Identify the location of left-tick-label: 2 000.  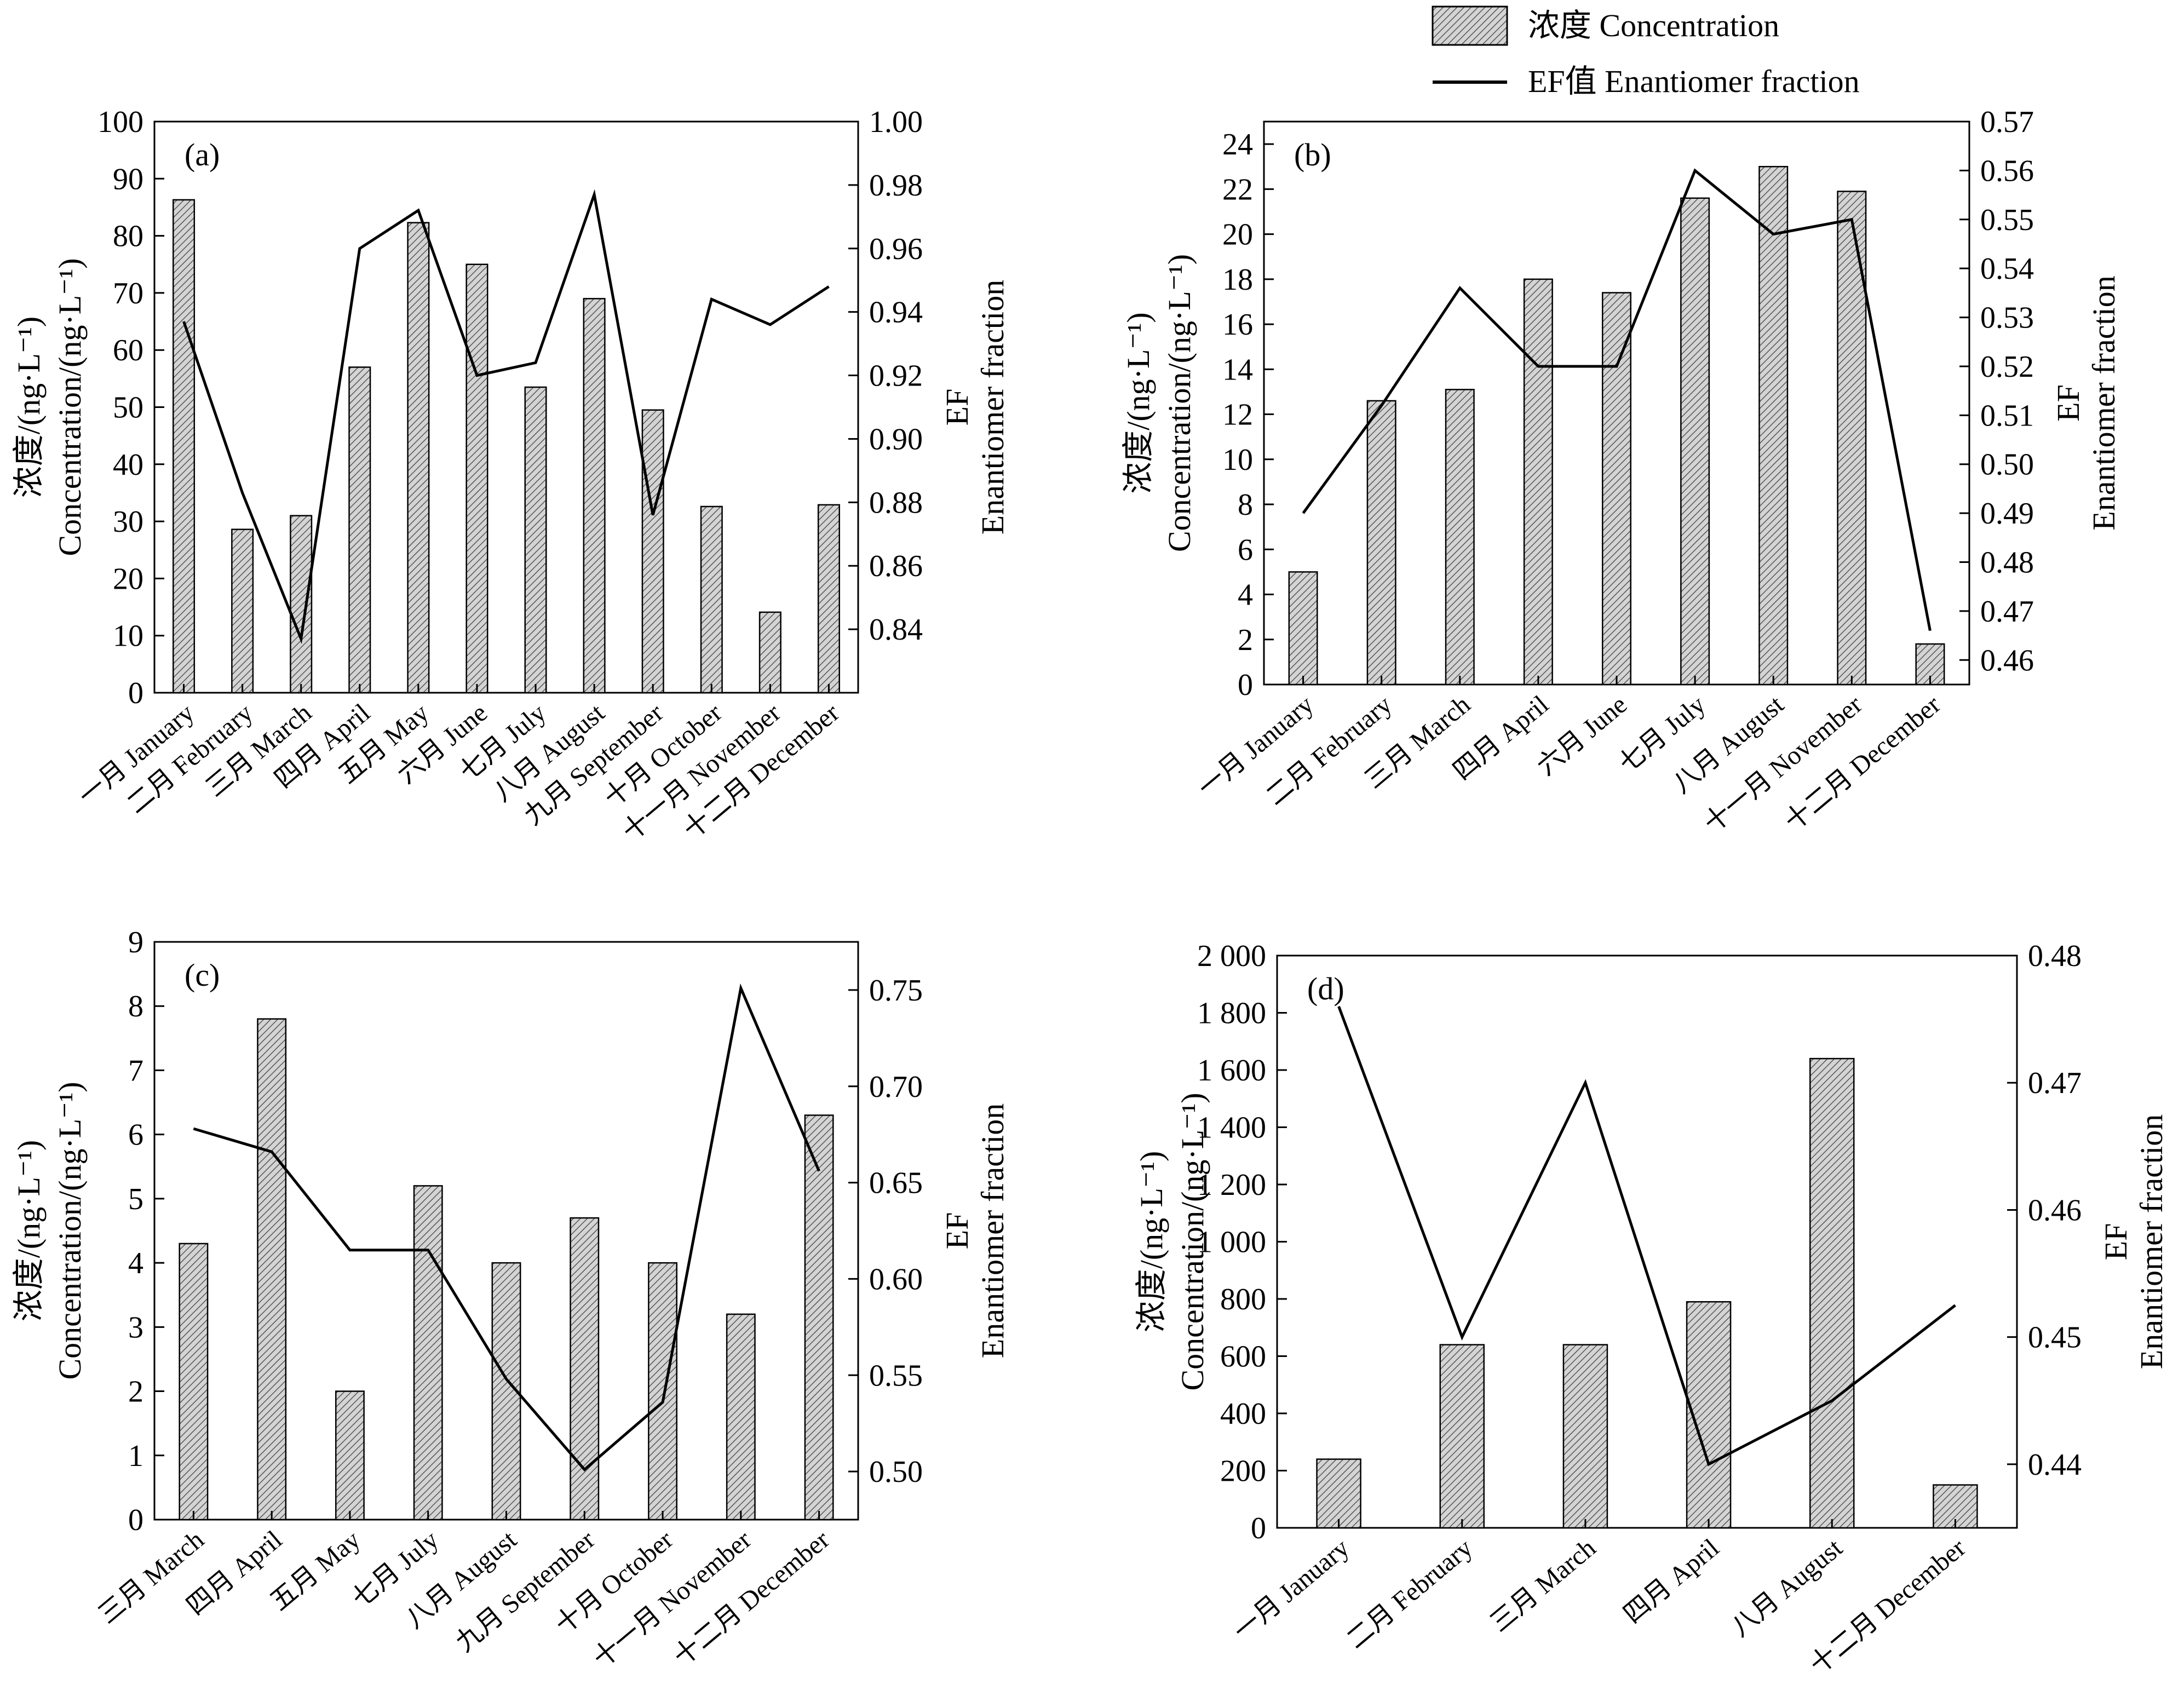
(1231, 956).